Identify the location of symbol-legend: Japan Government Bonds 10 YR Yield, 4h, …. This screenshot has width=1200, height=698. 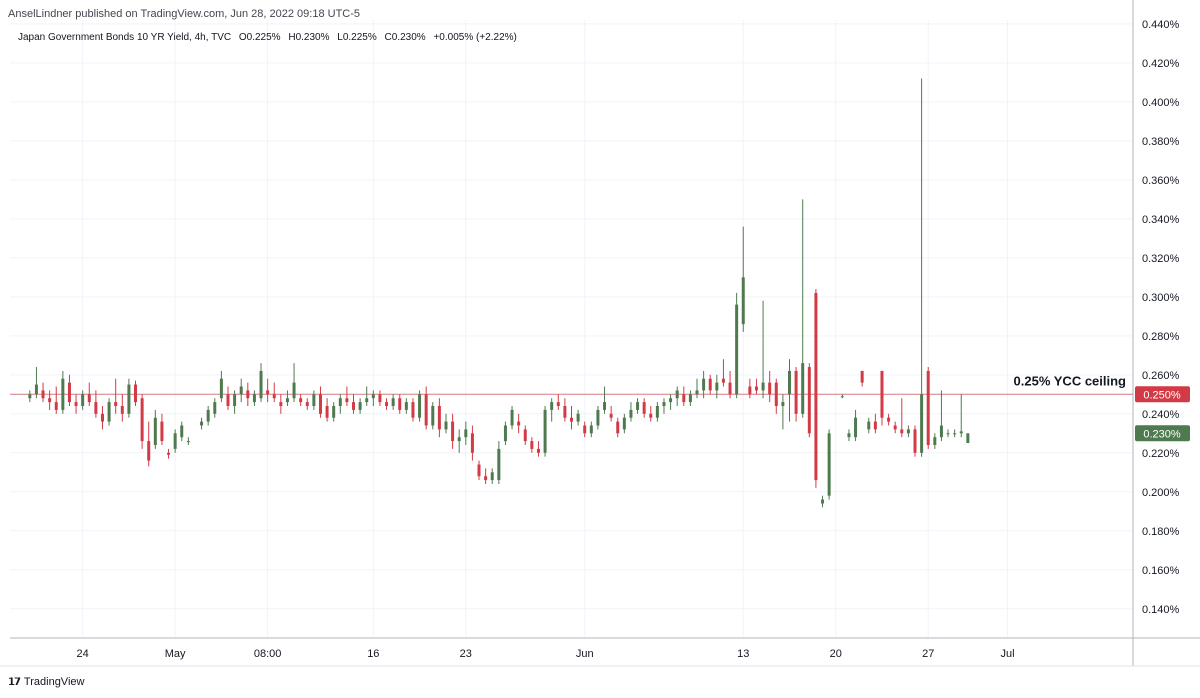
(270, 37).